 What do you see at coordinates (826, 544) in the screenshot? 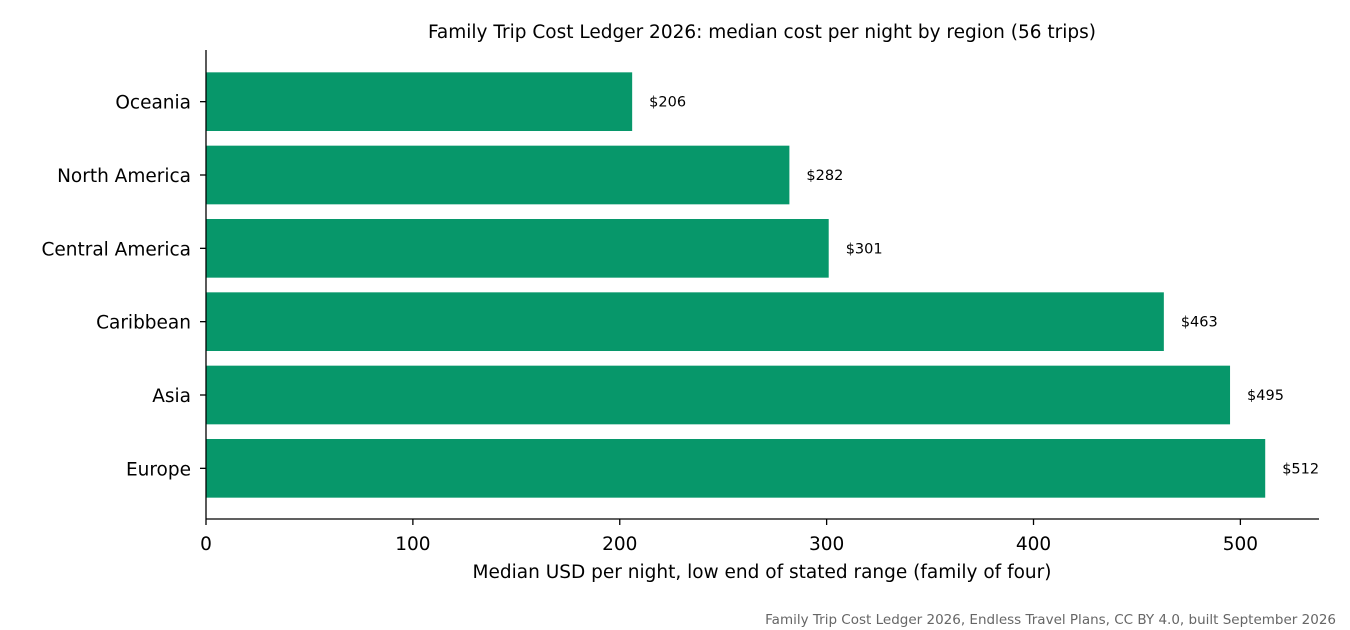
I see `x-tick-label-300: 300` at bounding box center [826, 544].